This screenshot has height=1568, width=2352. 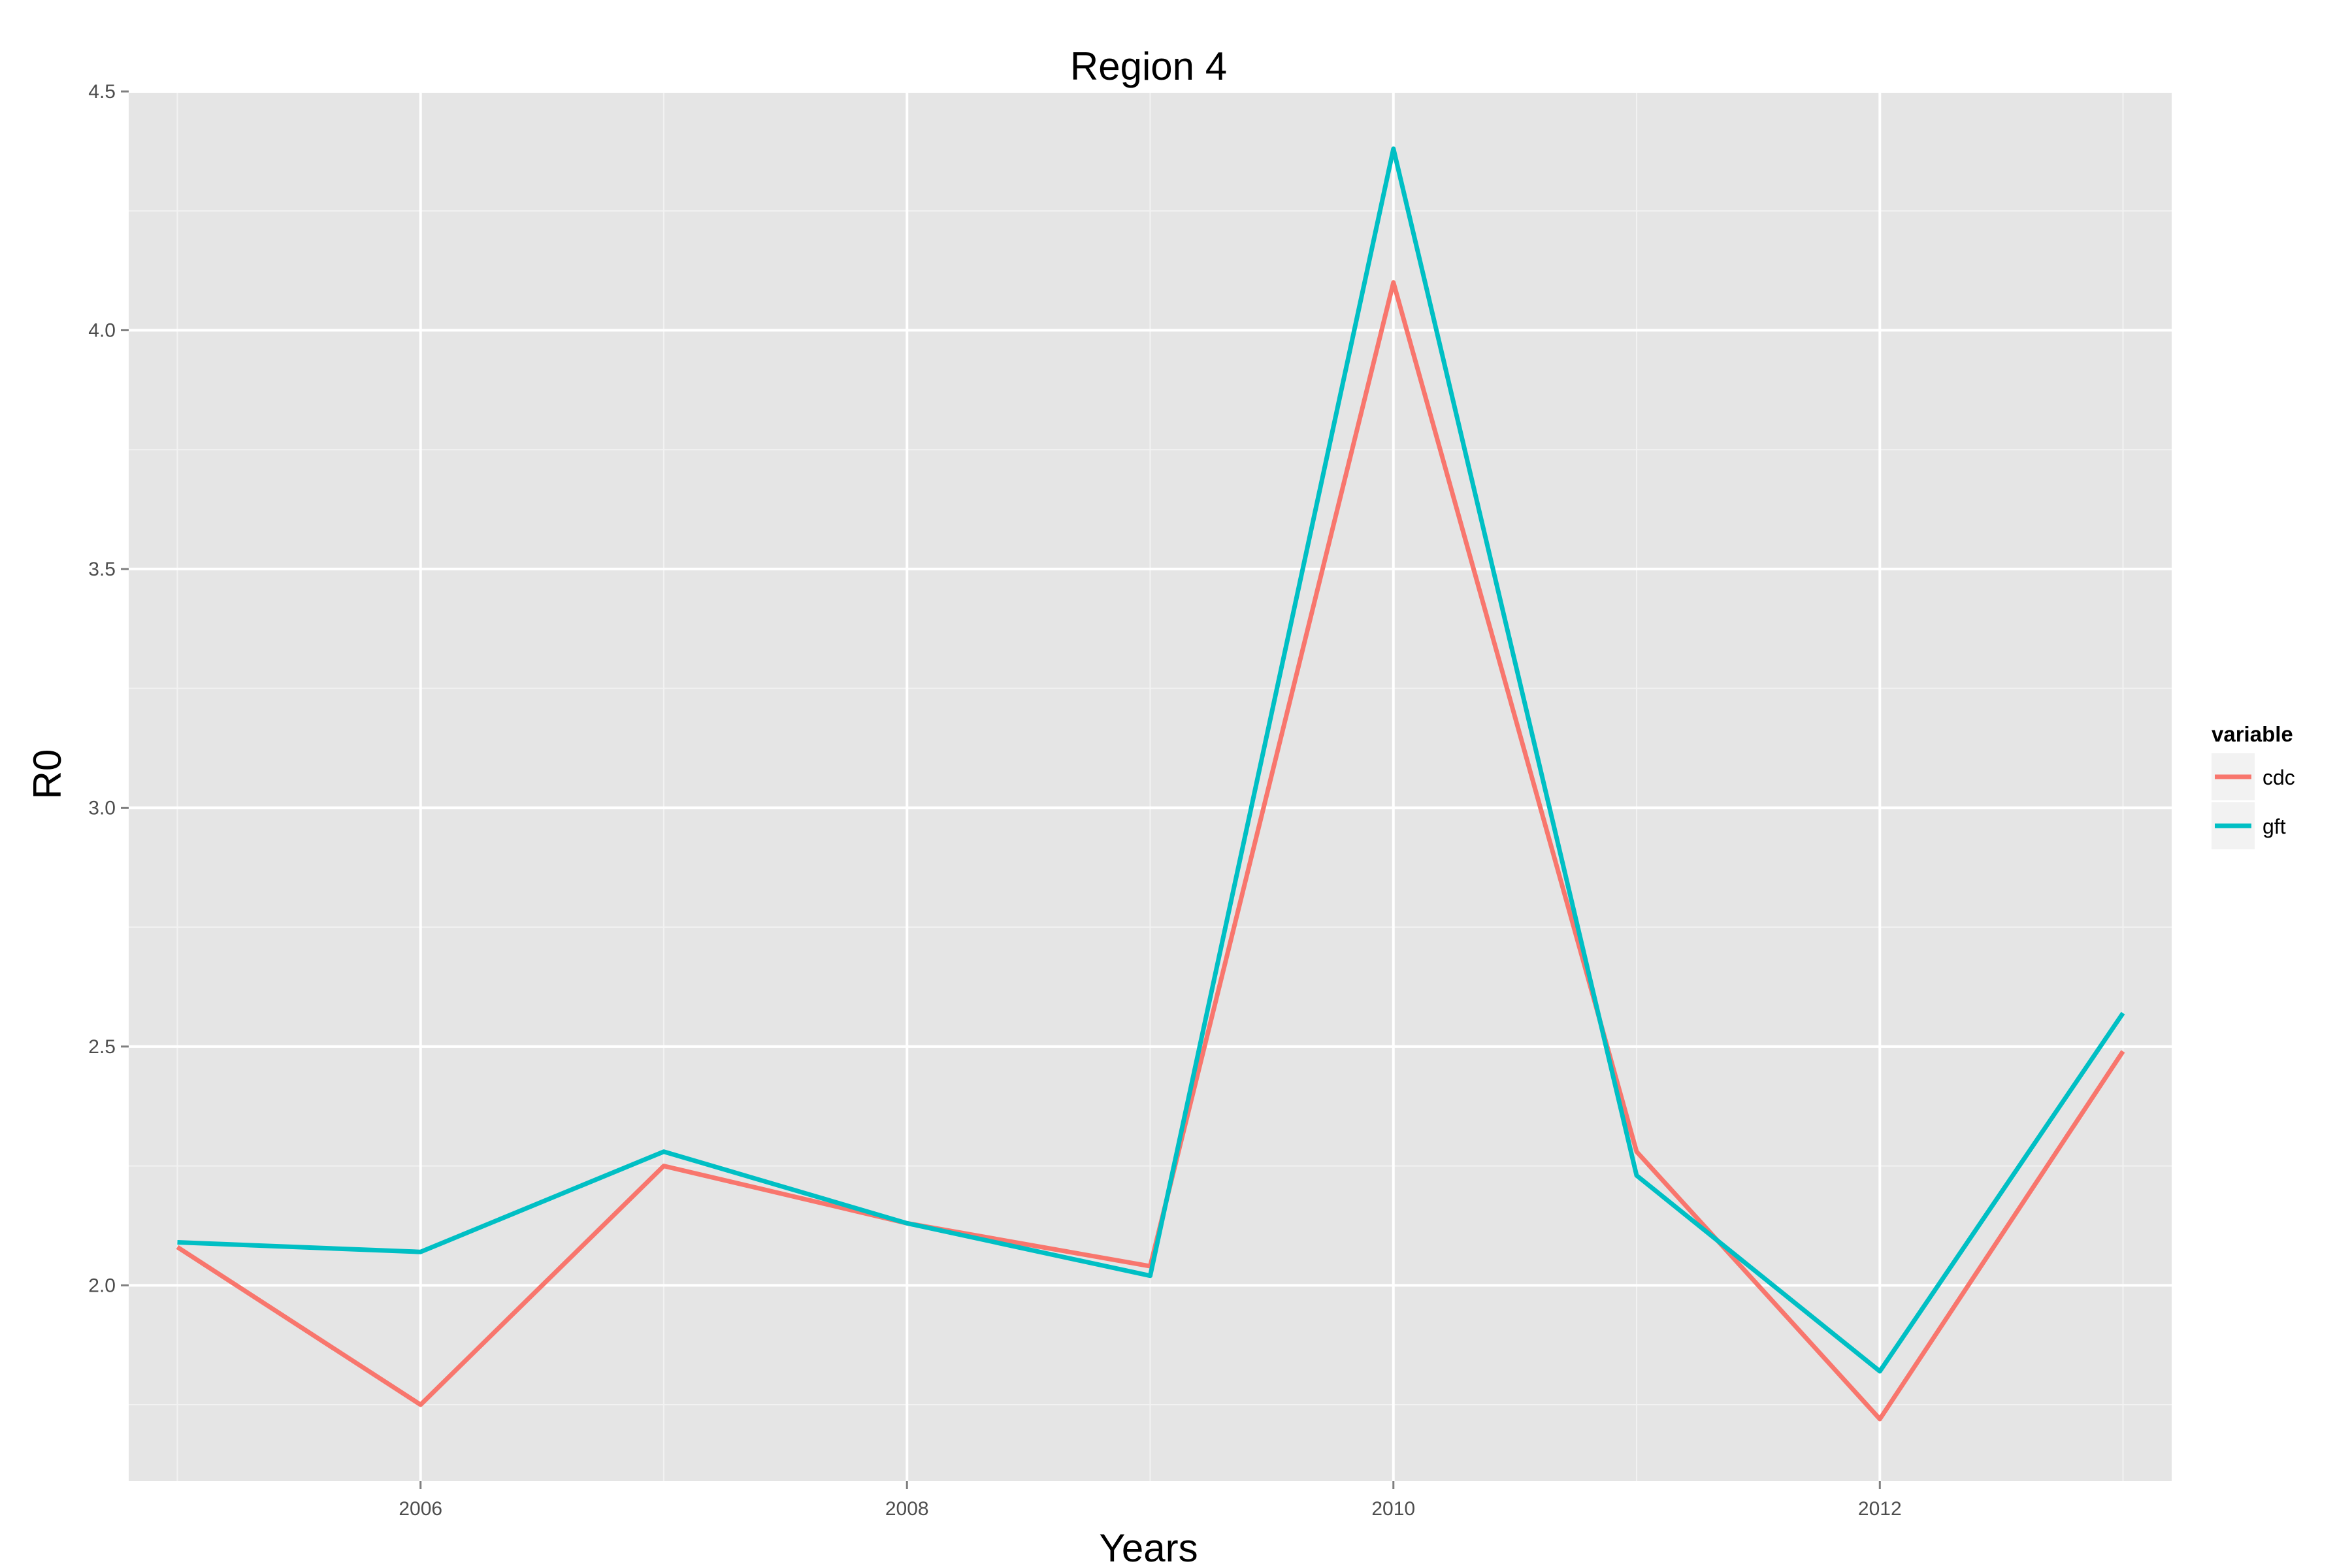 I want to click on chart-title: Region 4, so click(x=1148, y=66).